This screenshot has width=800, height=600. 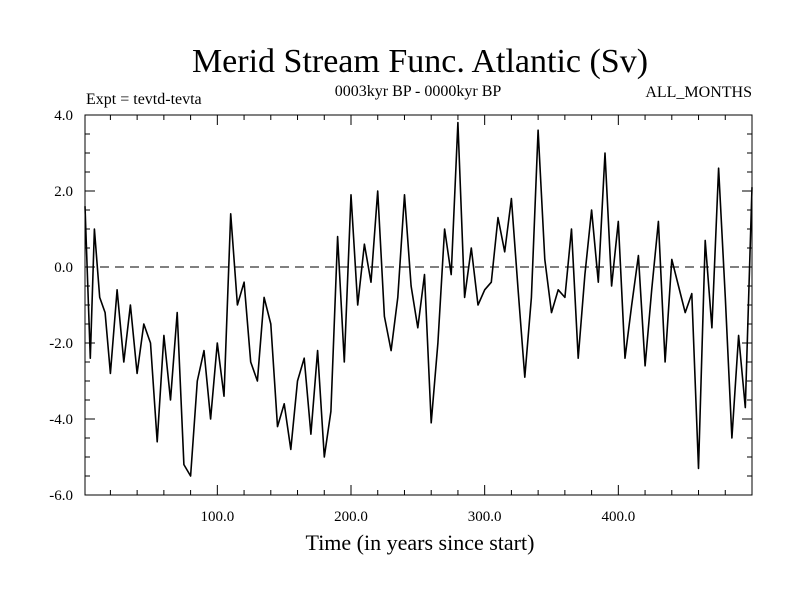 What do you see at coordinates (61, 420) in the screenshot?
I see `y-tick-label: -4.0` at bounding box center [61, 420].